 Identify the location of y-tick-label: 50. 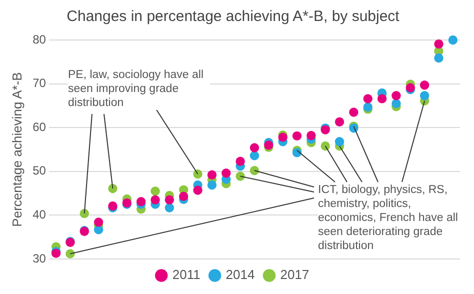
(39, 171).